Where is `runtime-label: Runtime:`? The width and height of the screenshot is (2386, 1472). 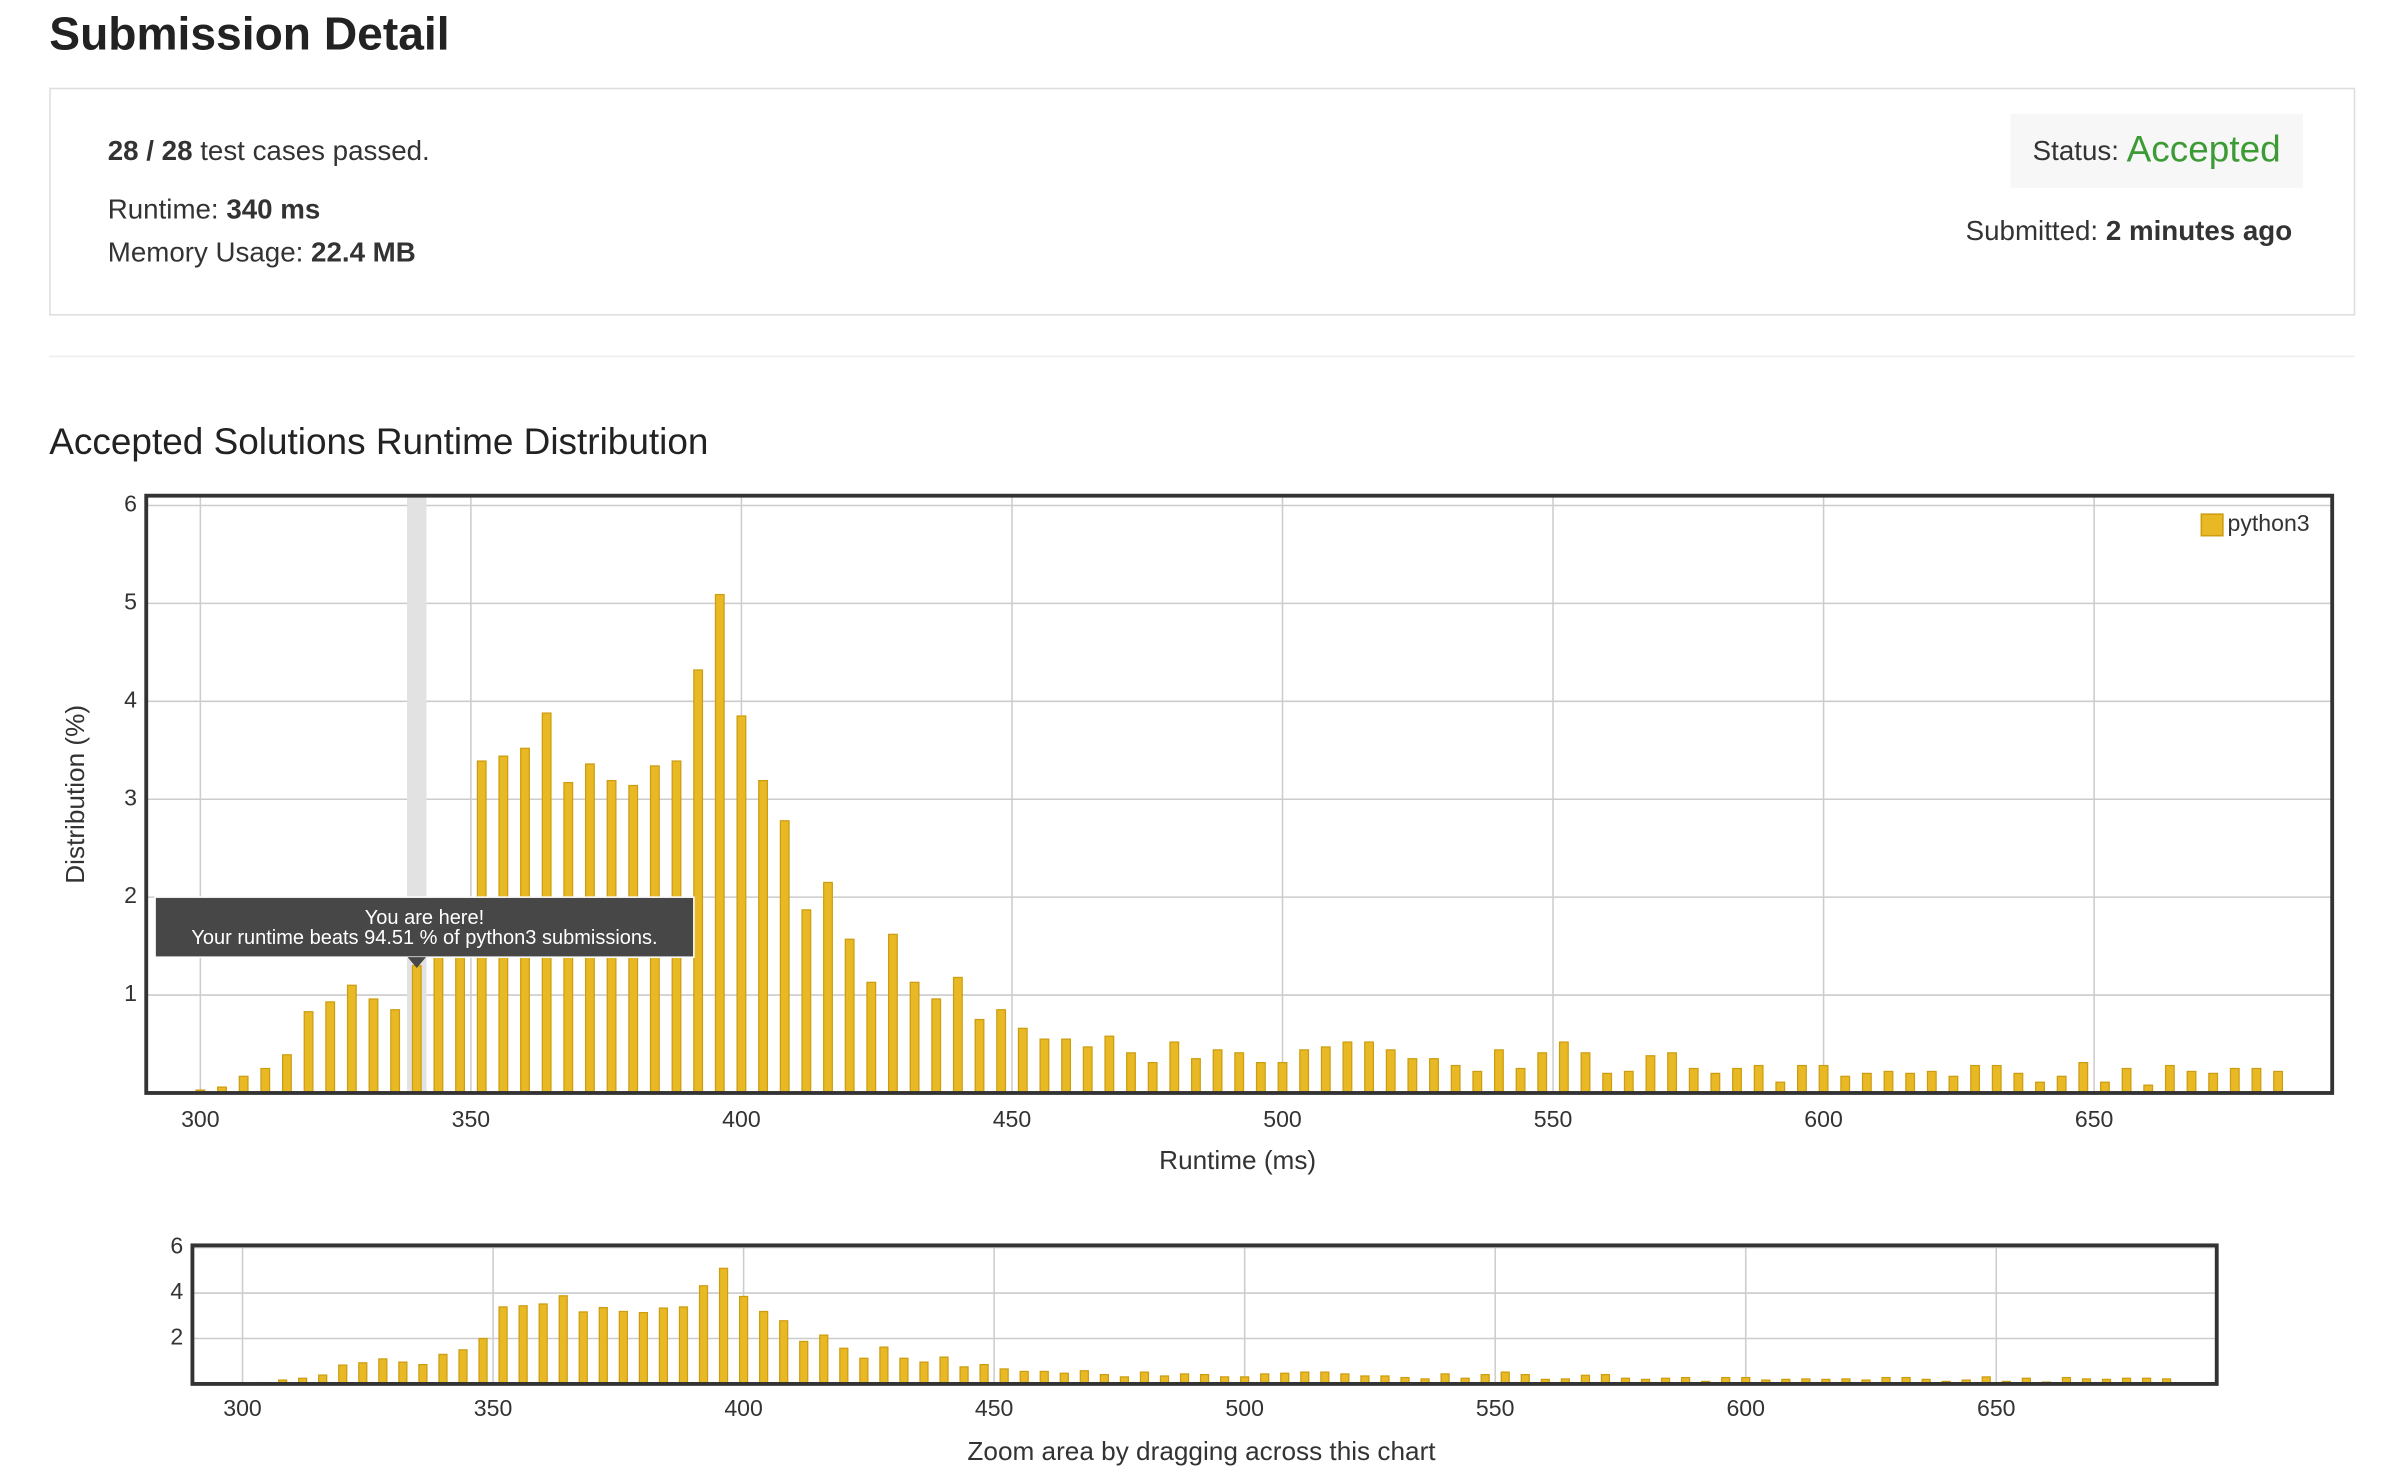 runtime-label: Runtime: is located at coordinates (163, 209).